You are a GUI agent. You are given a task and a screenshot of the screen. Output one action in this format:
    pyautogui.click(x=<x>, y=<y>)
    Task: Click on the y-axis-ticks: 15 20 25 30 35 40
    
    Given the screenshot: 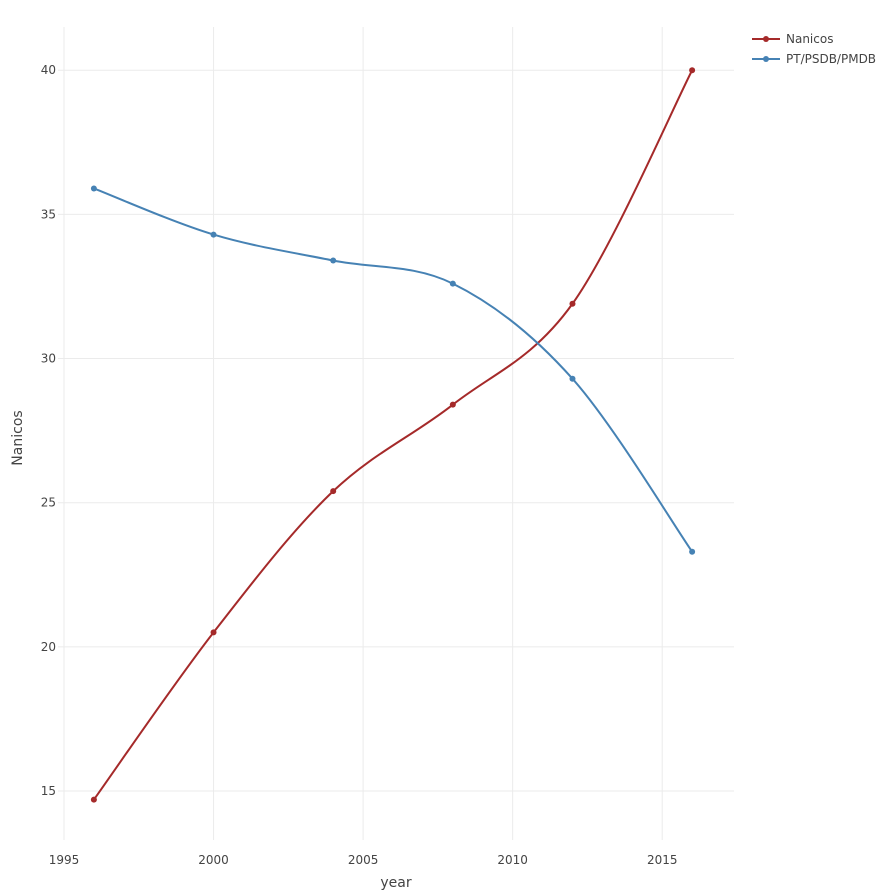 What is the action you would take?
    pyautogui.click(x=48, y=430)
    